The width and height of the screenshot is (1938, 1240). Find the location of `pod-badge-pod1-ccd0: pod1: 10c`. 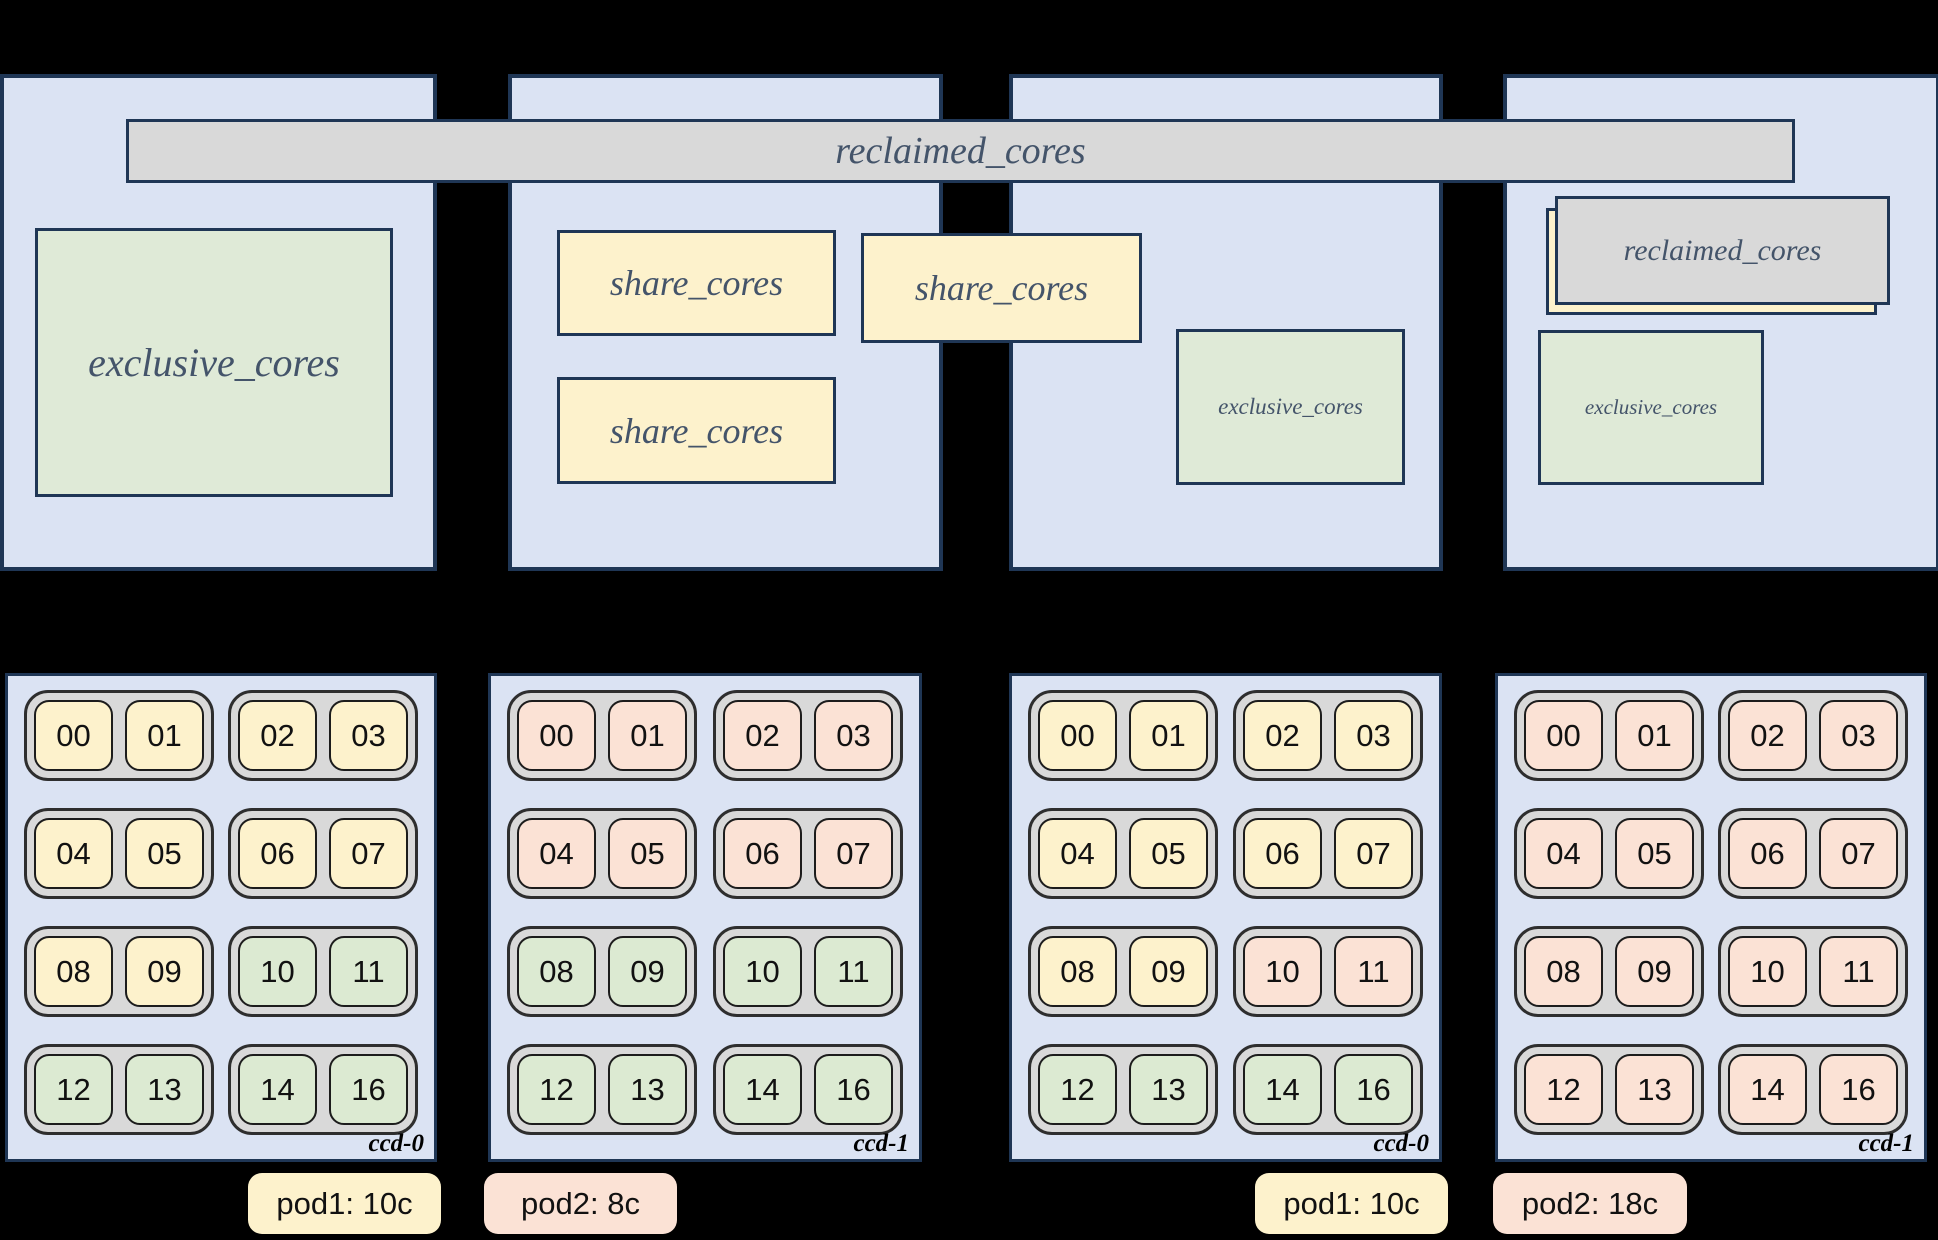

pod-badge-pod1-ccd0: pod1: 10c is located at coordinates (344, 1203).